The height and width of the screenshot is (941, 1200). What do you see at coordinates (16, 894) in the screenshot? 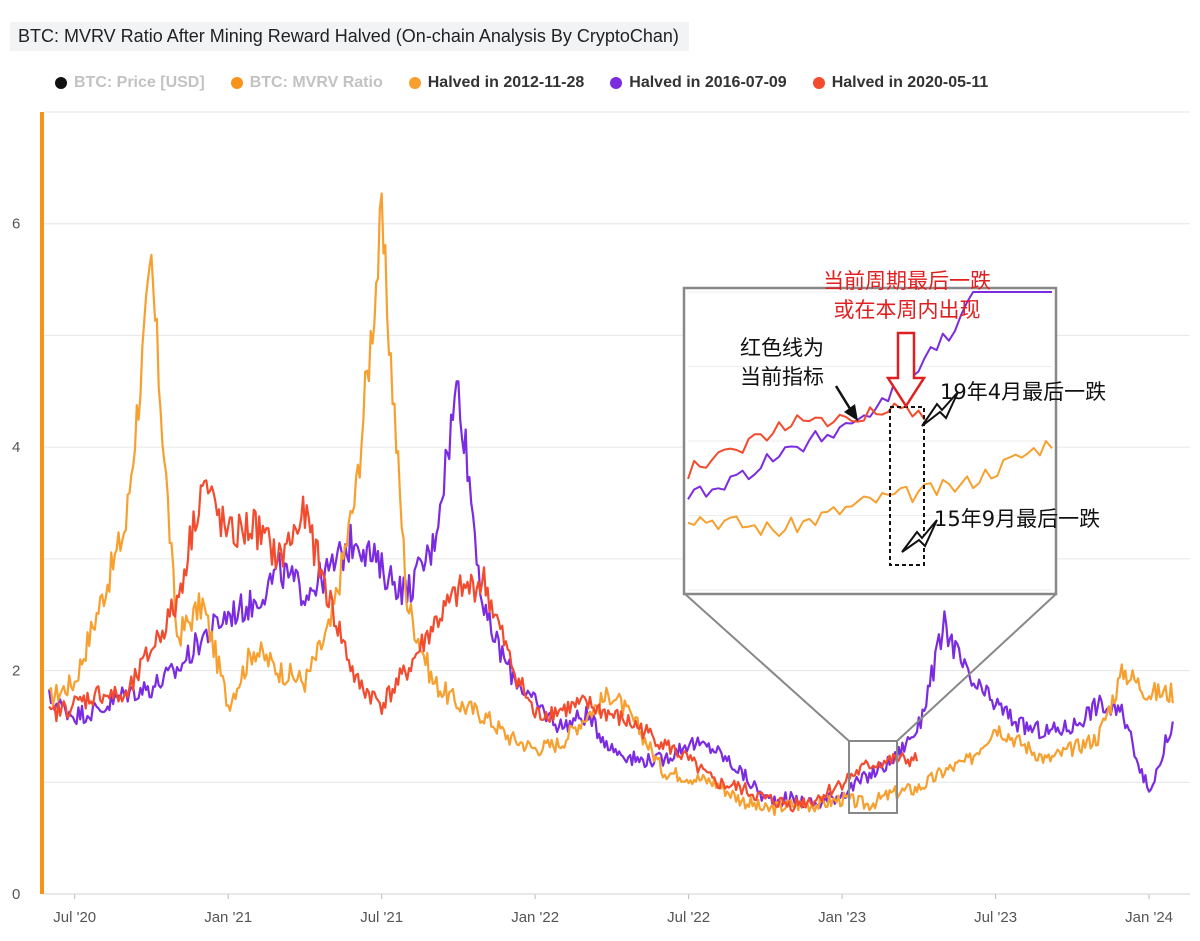
I see `y-tick-label: 0` at bounding box center [16, 894].